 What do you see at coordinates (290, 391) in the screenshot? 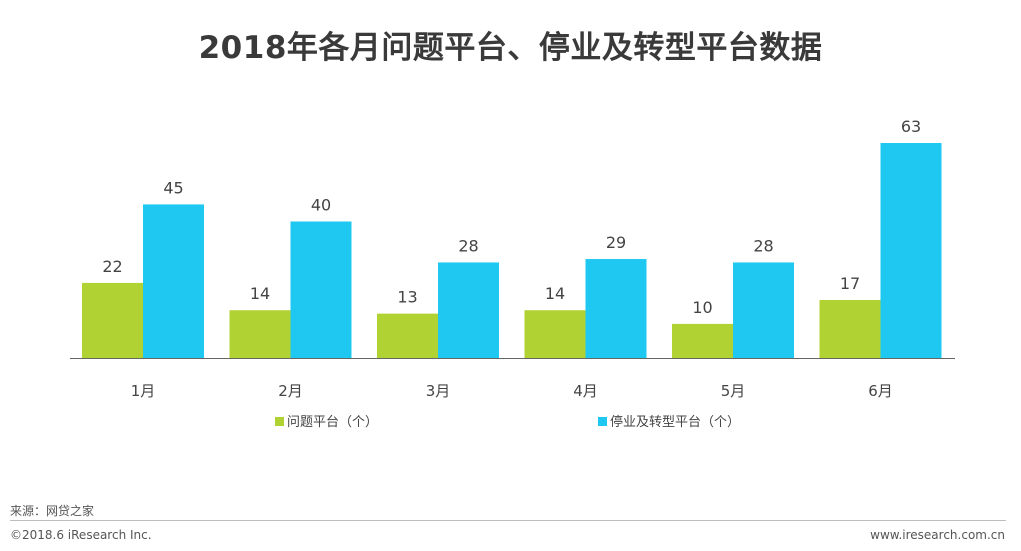
I see `x-tick-label: 2月` at bounding box center [290, 391].